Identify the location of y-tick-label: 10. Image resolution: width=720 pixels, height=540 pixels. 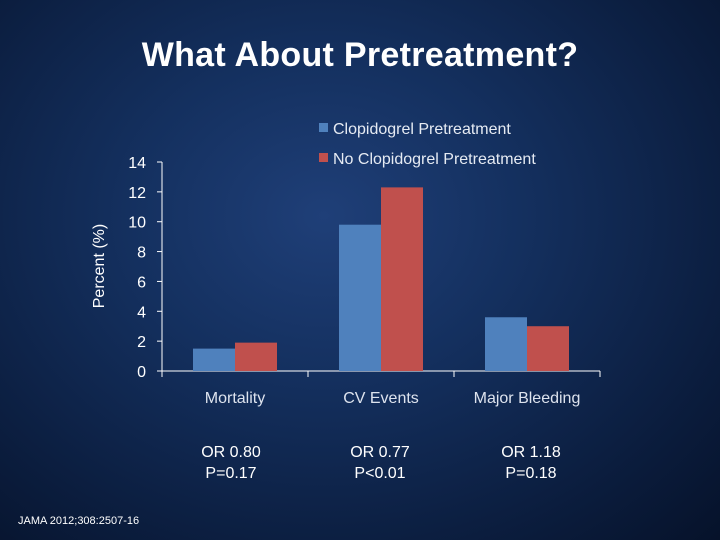
(137, 223).